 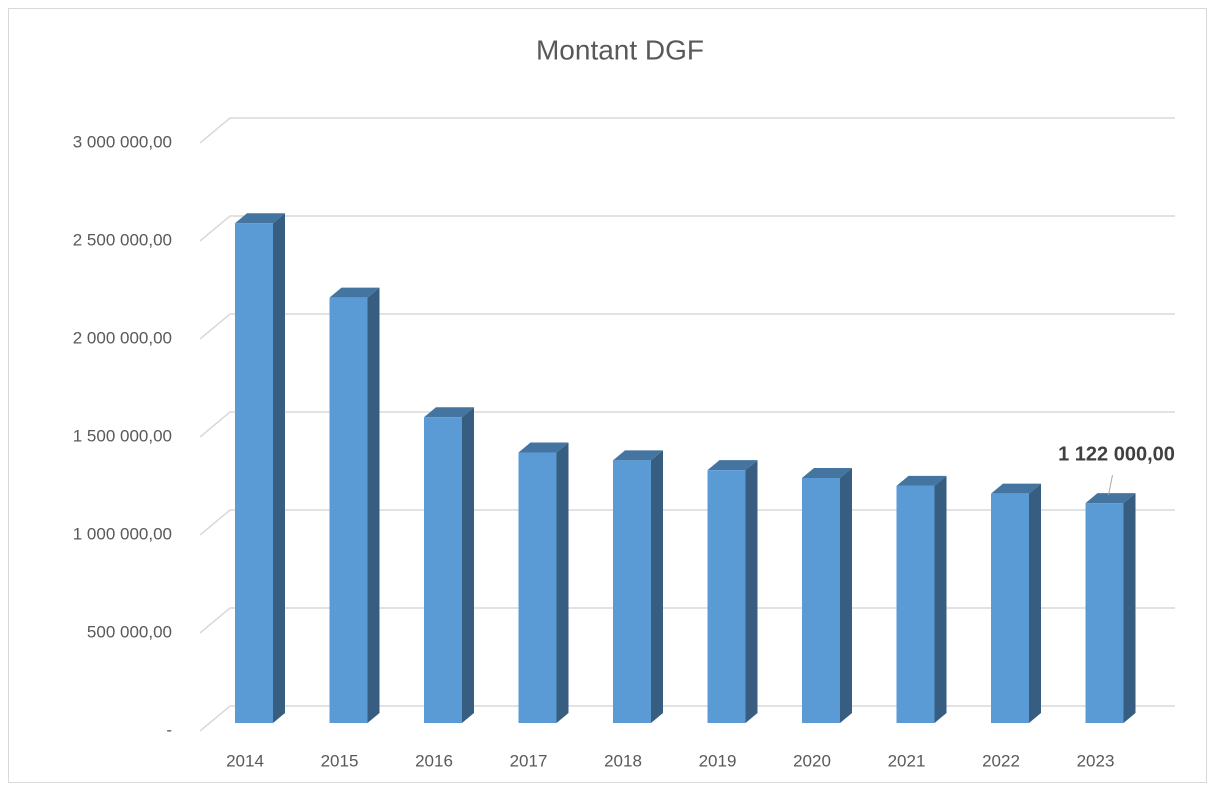 I want to click on y-tick-label: 2 000 000,00, so click(x=122, y=337).